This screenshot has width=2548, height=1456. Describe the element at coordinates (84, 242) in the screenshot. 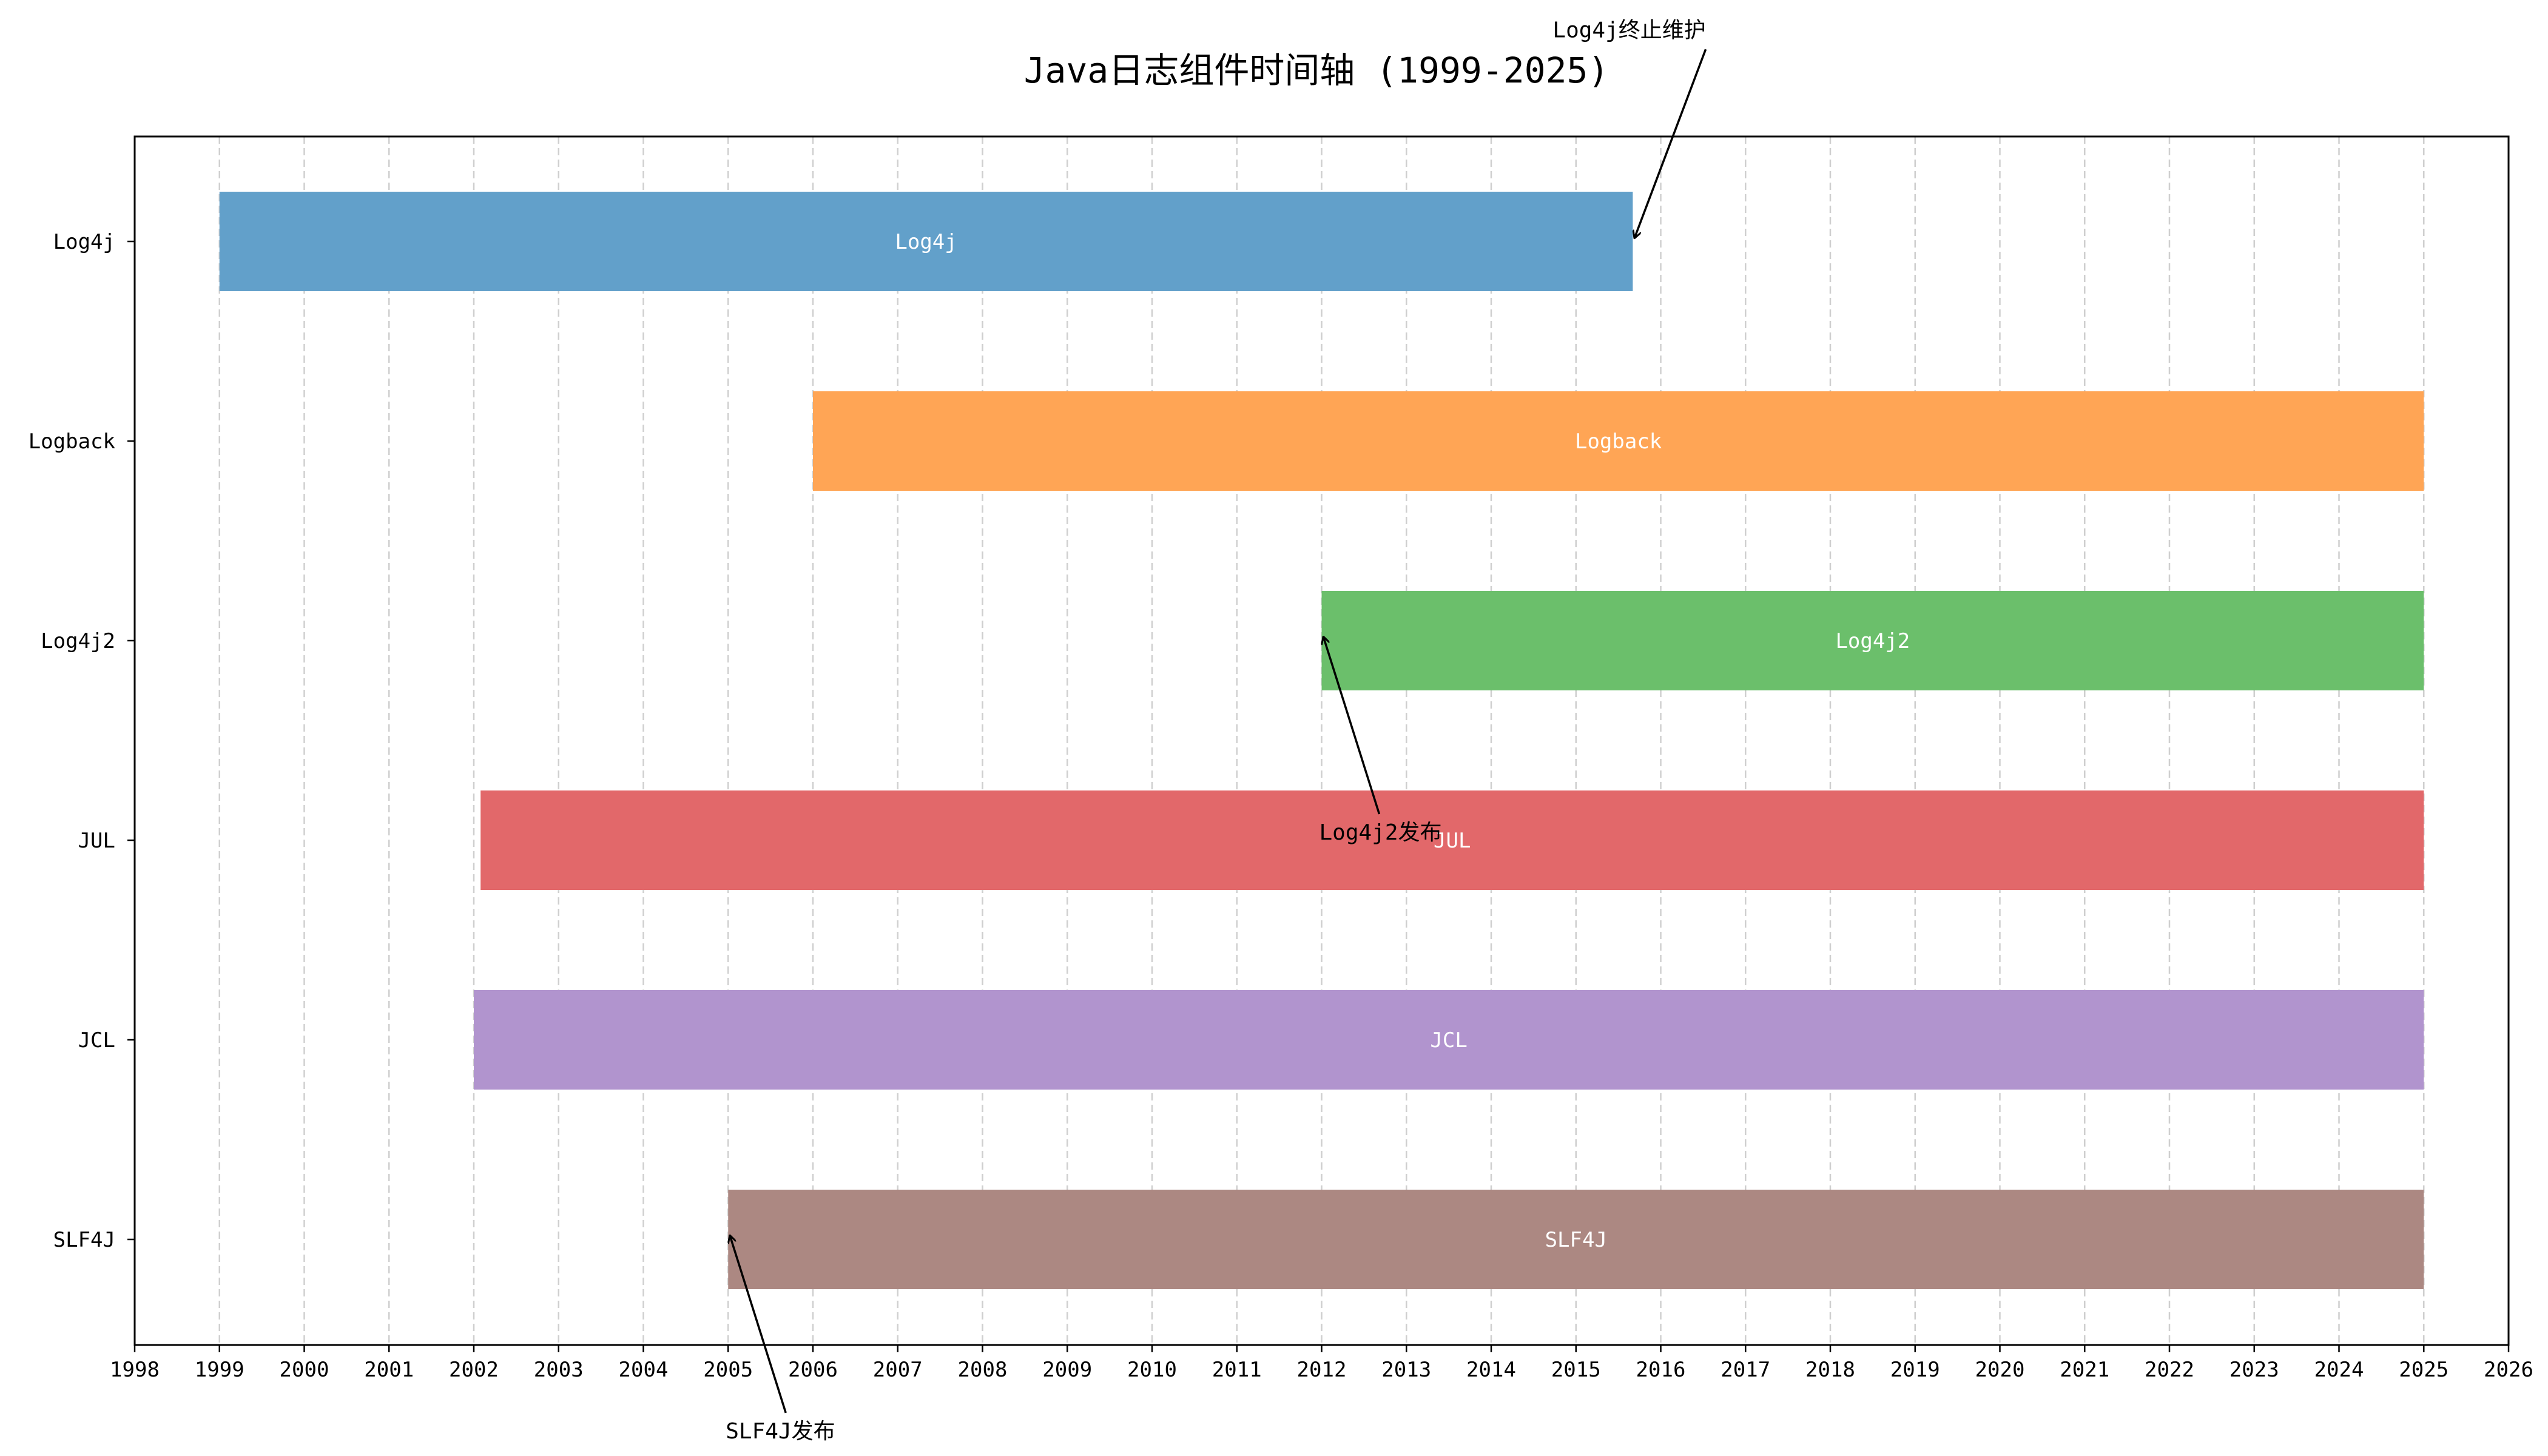

I see `y-tick-label: Log4j` at that location.